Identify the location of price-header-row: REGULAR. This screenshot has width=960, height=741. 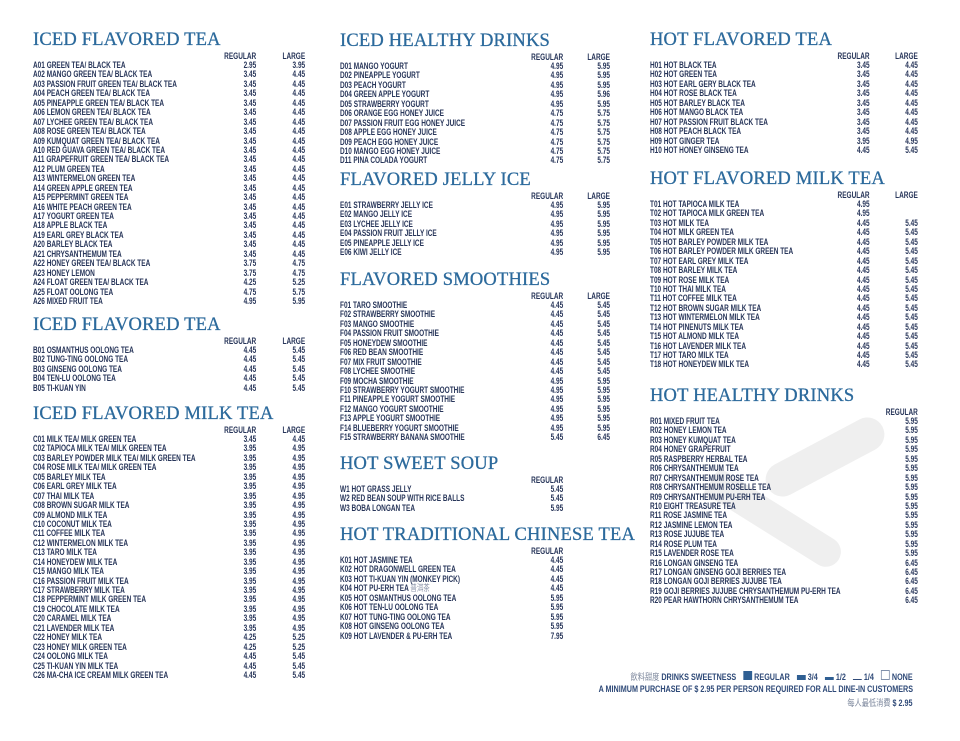
(475, 551).